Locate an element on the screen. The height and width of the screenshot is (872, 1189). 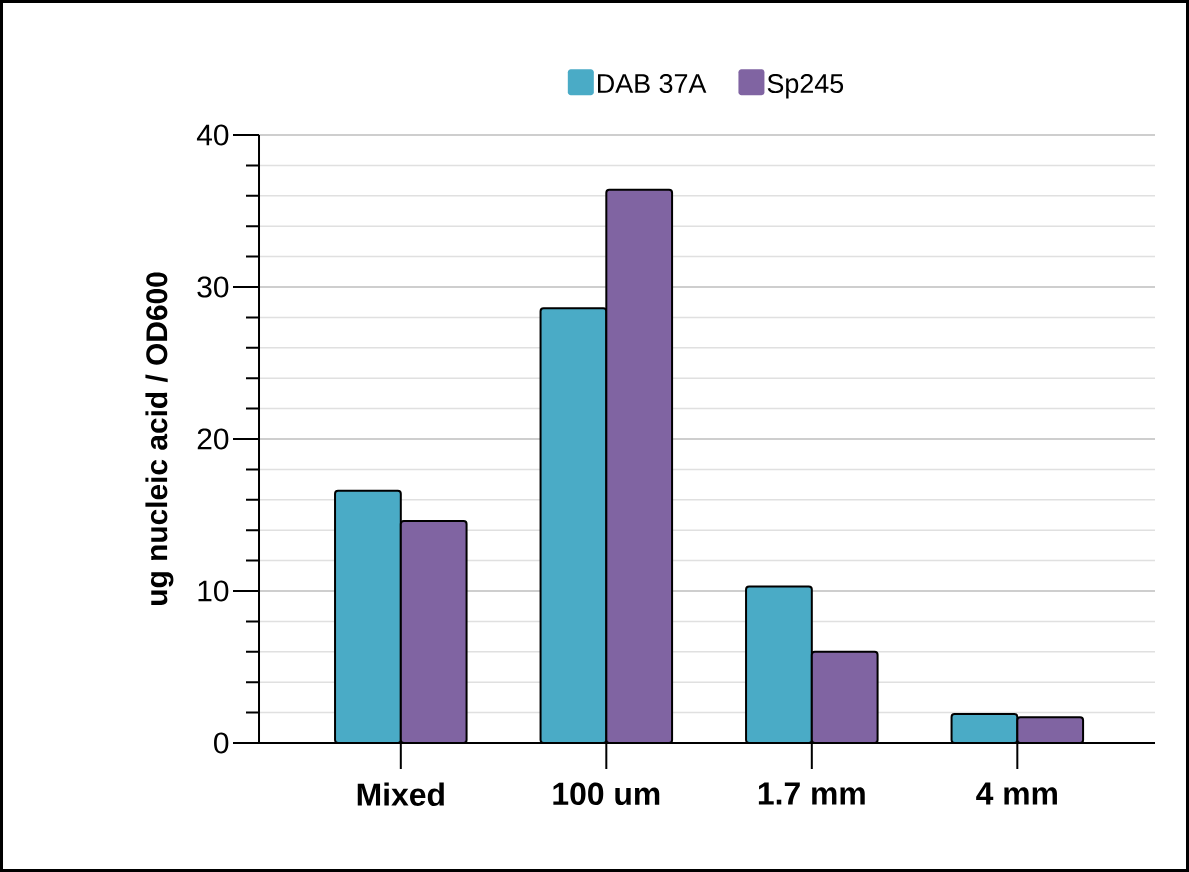
y-tick-label: 40 is located at coordinates (212, 135).